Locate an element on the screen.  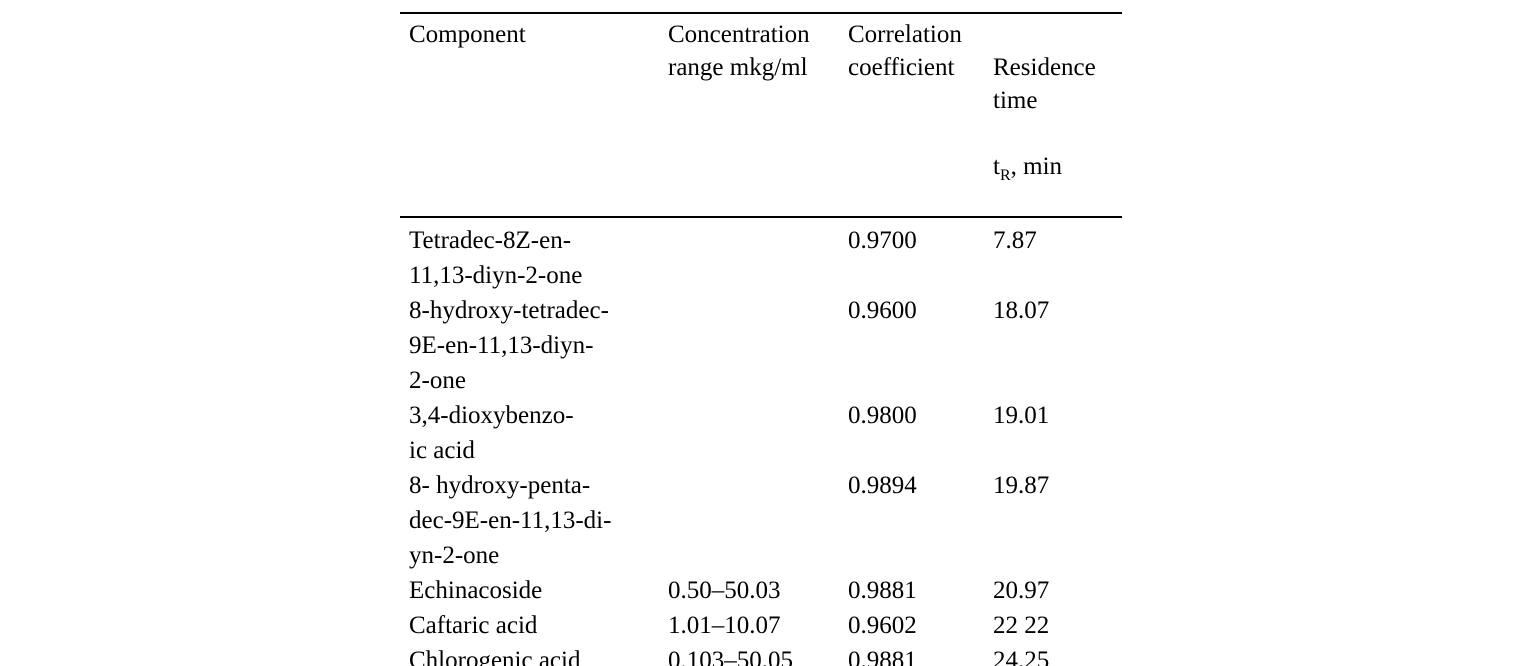
cell-residence: 19.87 is located at coordinates (1021, 485).